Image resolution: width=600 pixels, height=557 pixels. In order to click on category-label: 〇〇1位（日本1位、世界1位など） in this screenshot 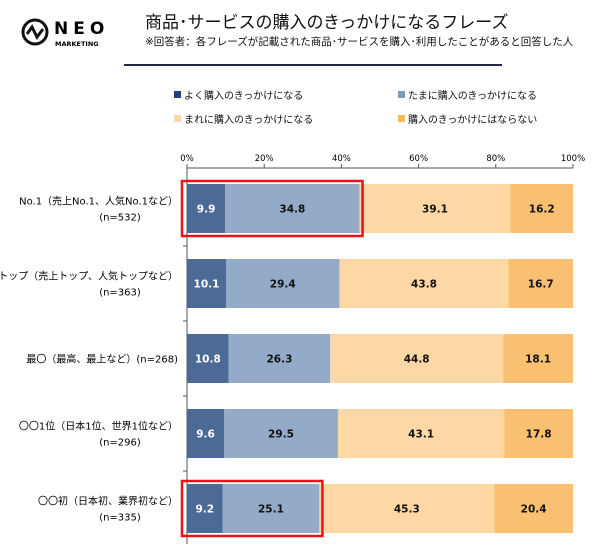, I will do `click(98, 426)`.